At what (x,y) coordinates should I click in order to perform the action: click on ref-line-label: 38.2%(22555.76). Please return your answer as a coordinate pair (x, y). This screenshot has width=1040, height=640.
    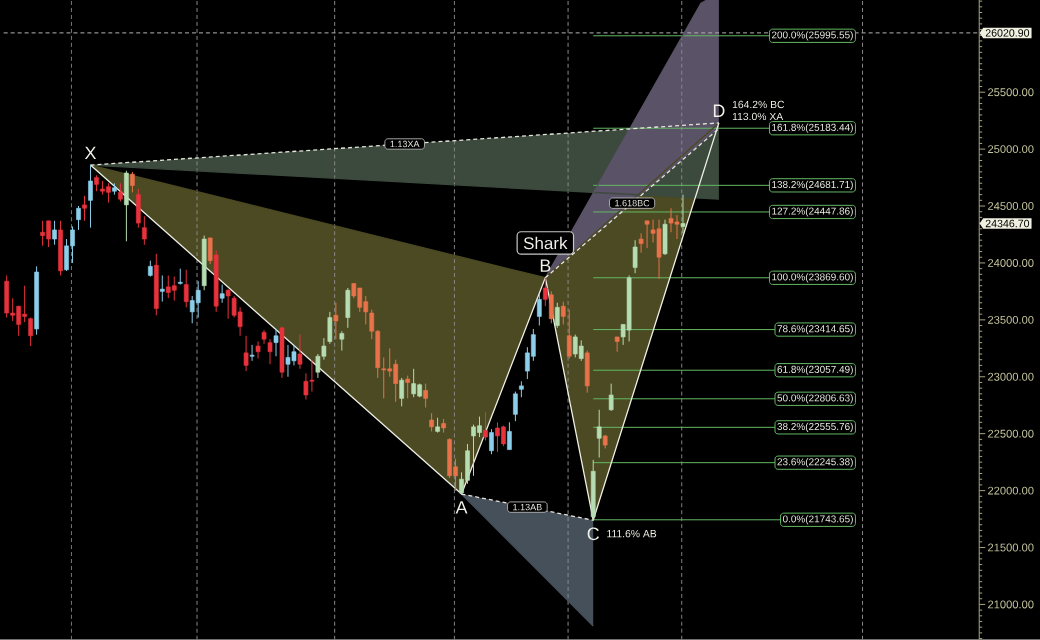
    Looking at the image, I should click on (815, 427).